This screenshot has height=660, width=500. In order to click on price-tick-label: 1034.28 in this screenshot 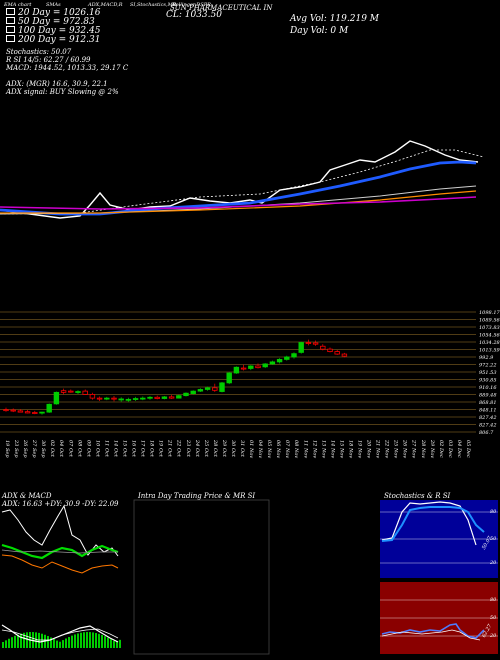, I will do `click(489, 343)`.